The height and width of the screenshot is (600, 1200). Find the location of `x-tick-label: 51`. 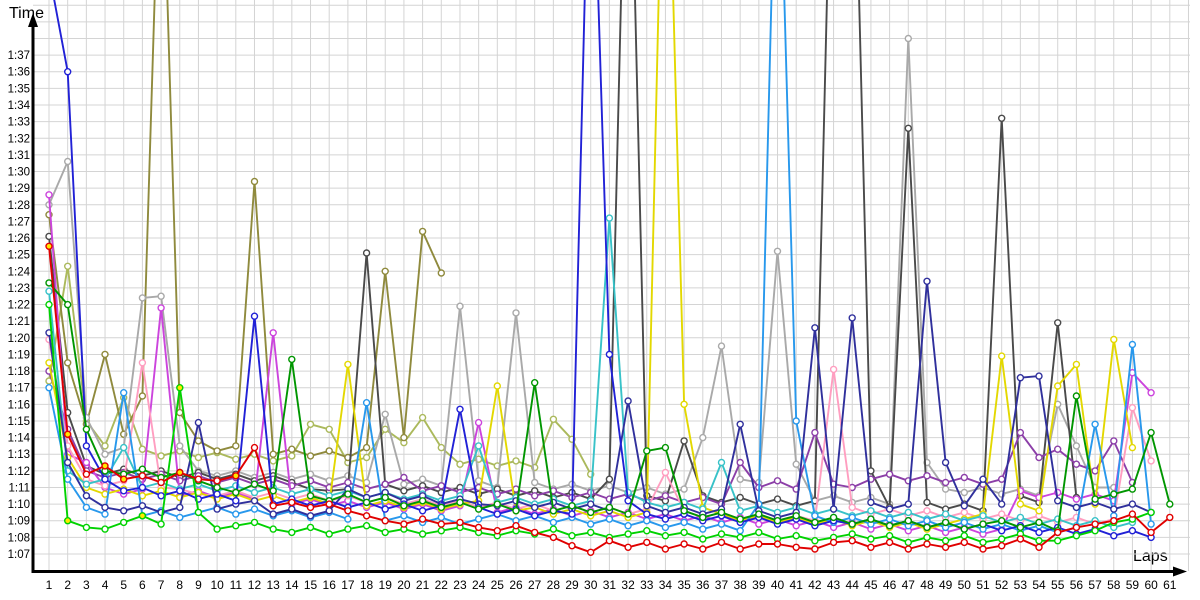

x-tick-label: 51 is located at coordinates (983, 585).